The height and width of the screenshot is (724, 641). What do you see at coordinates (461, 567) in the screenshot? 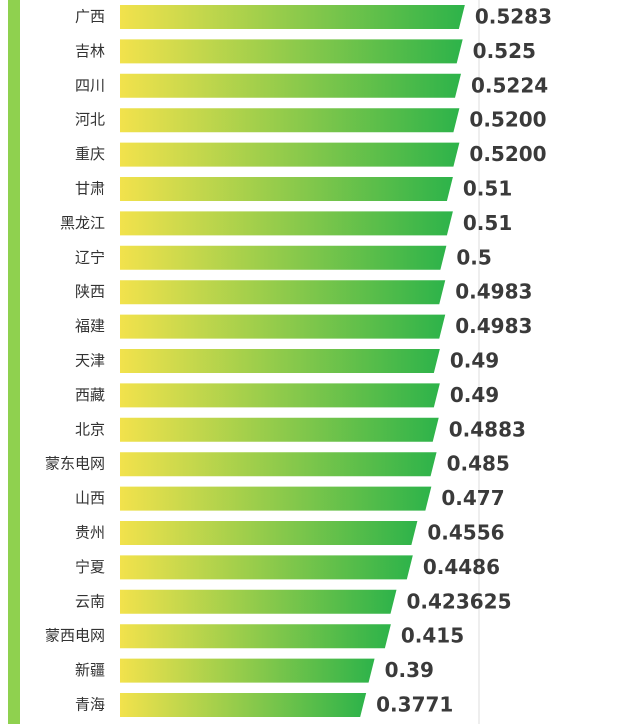
I see `value-label: 0.4486` at bounding box center [461, 567].